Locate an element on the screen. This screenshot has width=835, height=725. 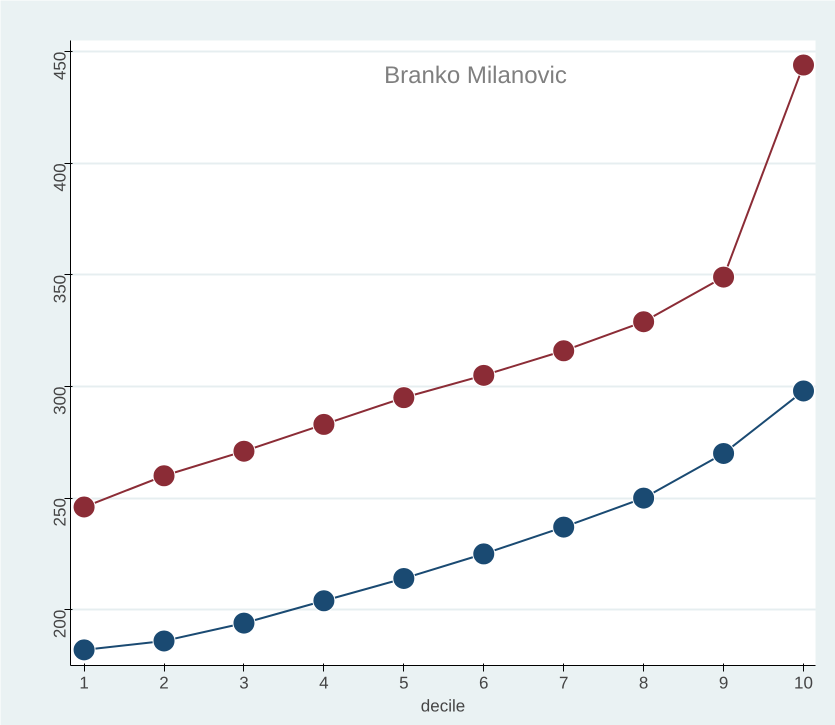
y-tick-label: 300 is located at coordinates (60, 400).